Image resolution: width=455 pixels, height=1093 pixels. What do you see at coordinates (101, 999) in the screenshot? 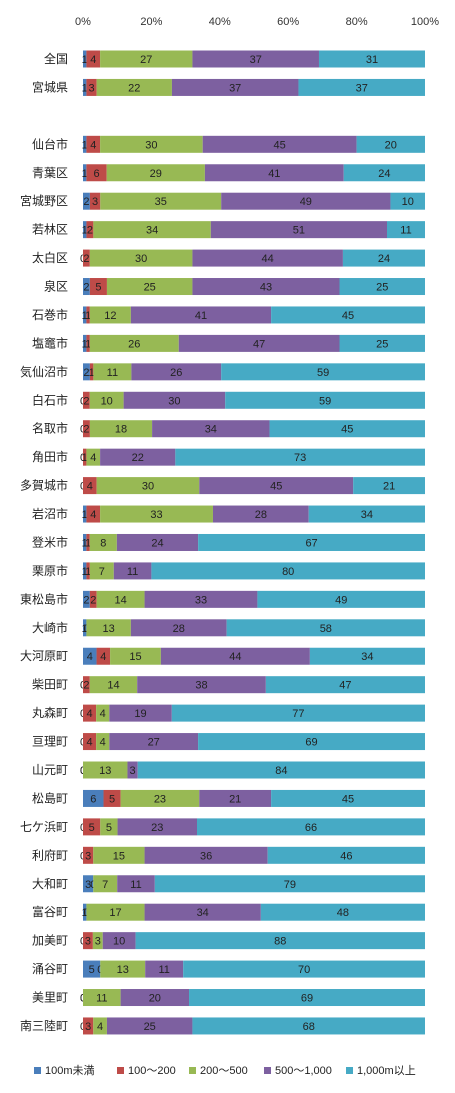
I see `data-label: 11` at bounding box center [101, 999].